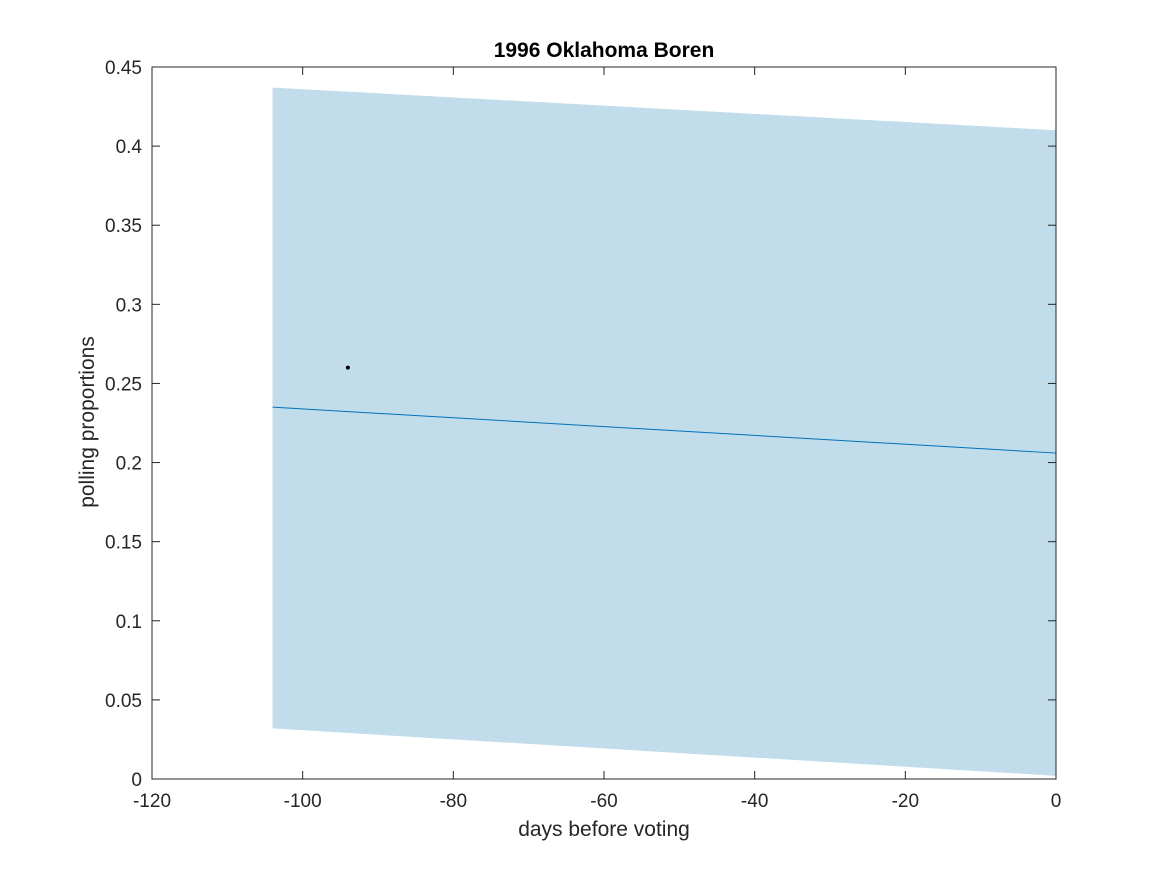 This screenshot has height=875, width=1167. What do you see at coordinates (123, 226) in the screenshot?
I see `y-tick-label: 0.35` at bounding box center [123, 226].